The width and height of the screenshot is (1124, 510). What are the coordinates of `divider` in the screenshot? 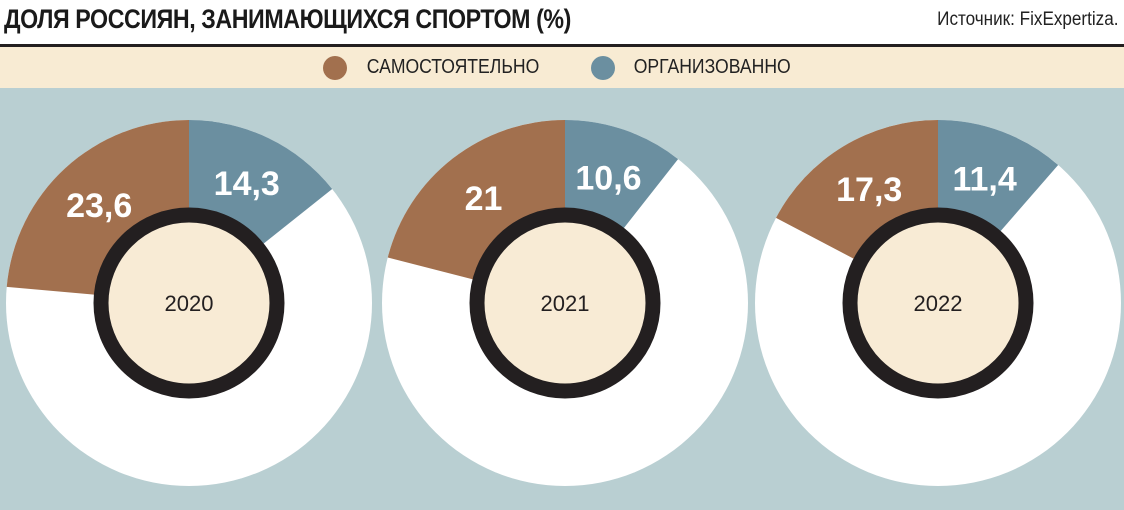 It's located at (562, 45).